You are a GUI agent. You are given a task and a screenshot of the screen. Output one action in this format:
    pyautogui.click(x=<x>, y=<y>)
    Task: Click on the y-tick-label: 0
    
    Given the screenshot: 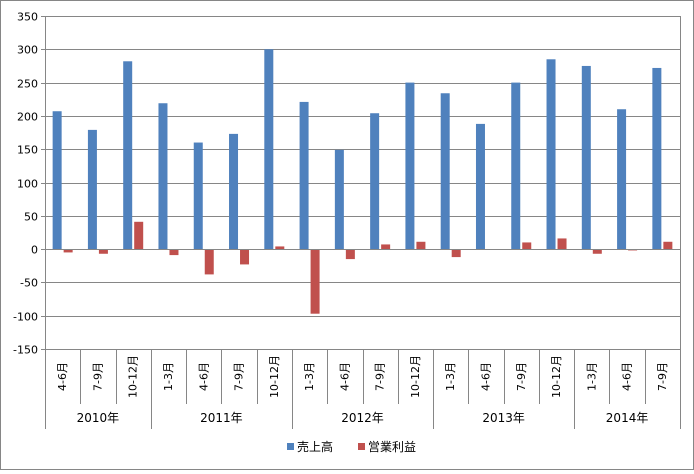 What is the action you would take?
    pyautogui.click(x=34, y=250)
    